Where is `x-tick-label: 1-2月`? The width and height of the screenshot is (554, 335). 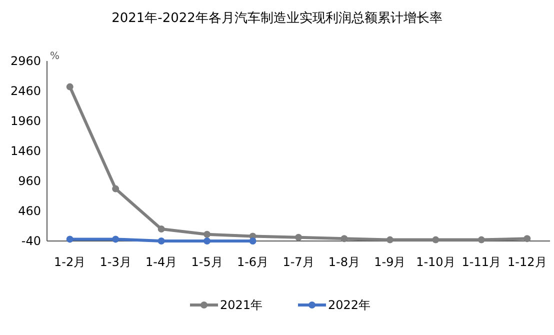
x-tick-label: 1-2月 is located at coordinates (70, 262).